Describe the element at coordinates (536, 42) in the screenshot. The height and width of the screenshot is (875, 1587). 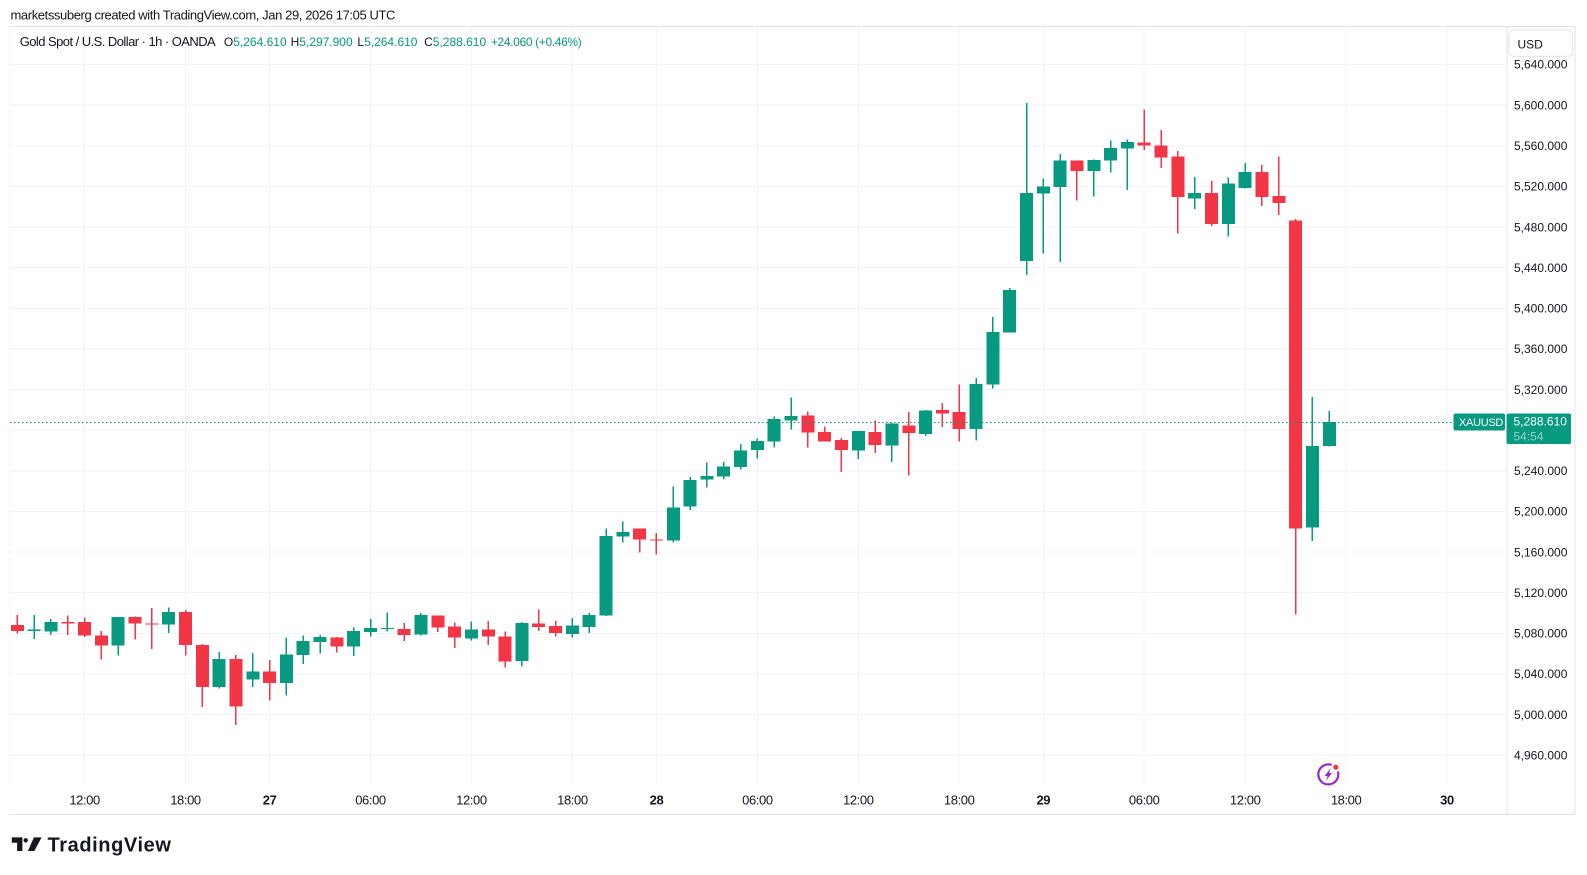
I see `svg-text: +24.060 (+0.46%)` at that location.